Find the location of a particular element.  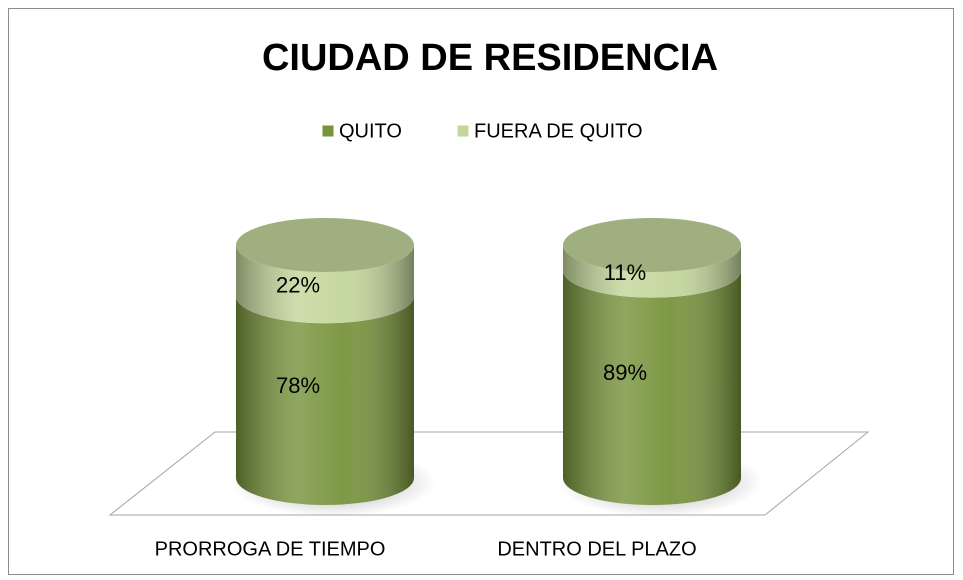

legend-label: FUERA DE QUITO is located at coordinates (558, 131).